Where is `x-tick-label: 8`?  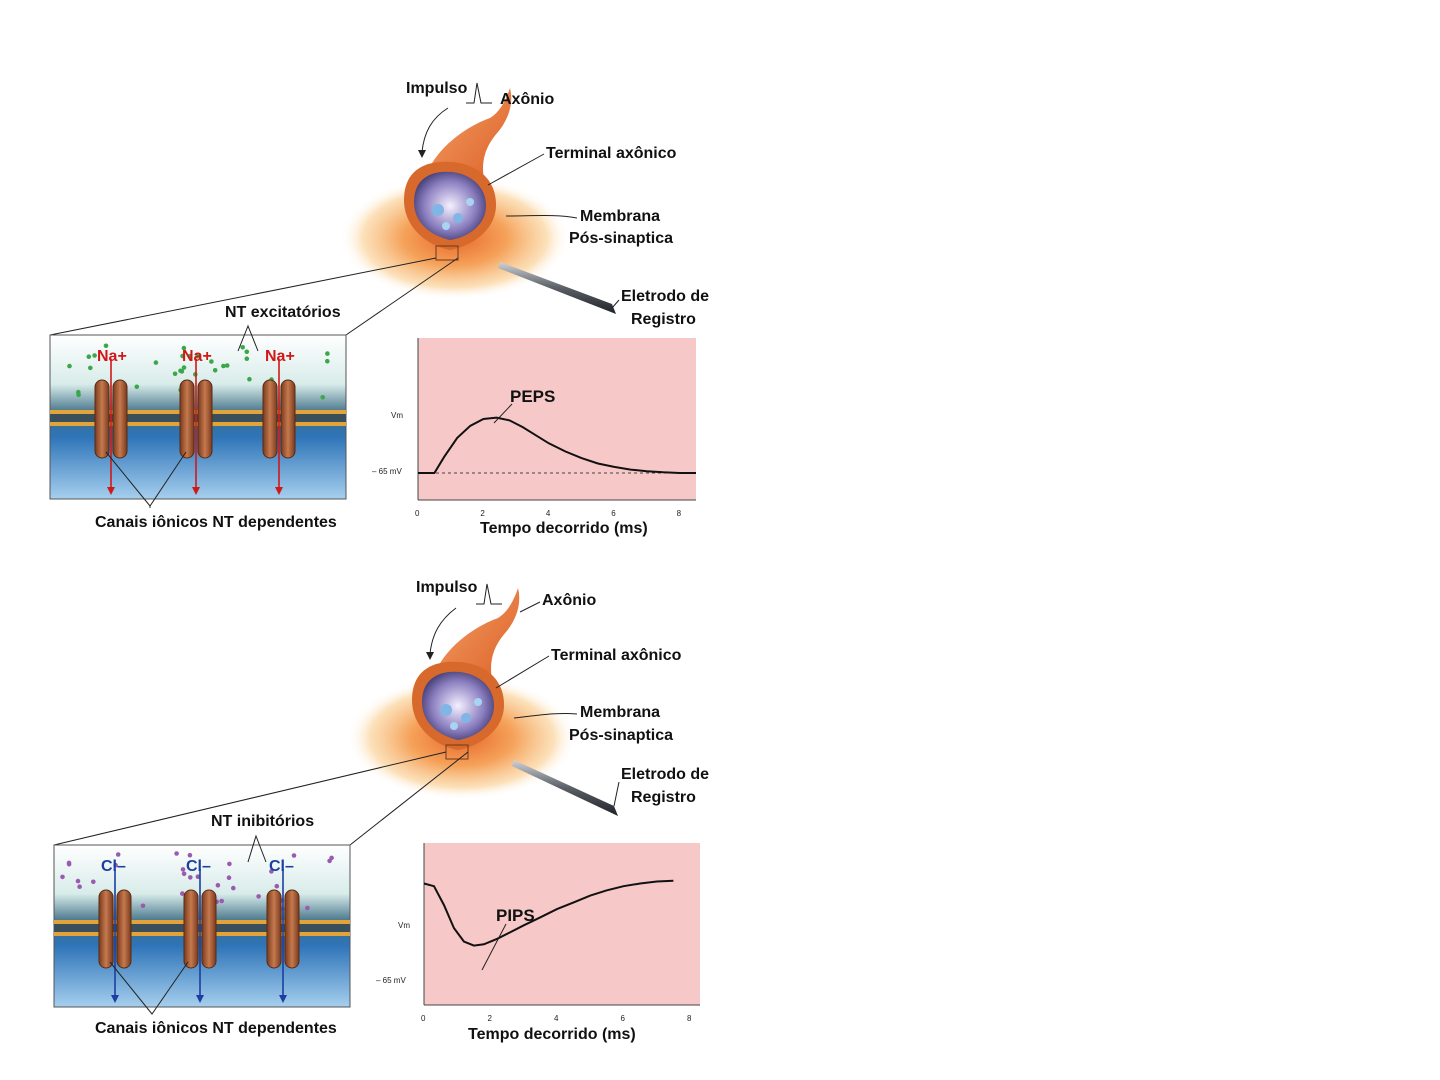
x-tick-label: 8 is located at coordinates (689, 1018).